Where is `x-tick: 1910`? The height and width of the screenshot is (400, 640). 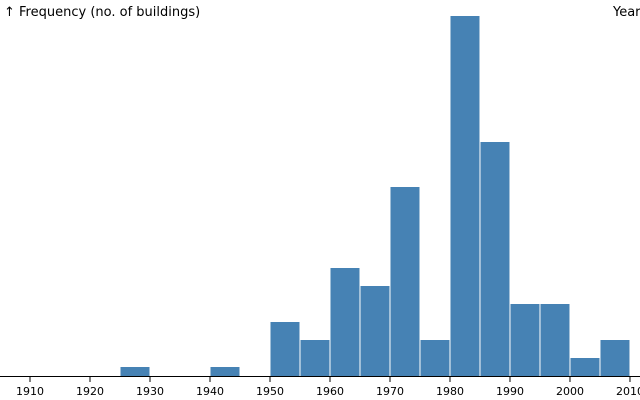
x-tick: 1910 is located at coordinates (30, 387).